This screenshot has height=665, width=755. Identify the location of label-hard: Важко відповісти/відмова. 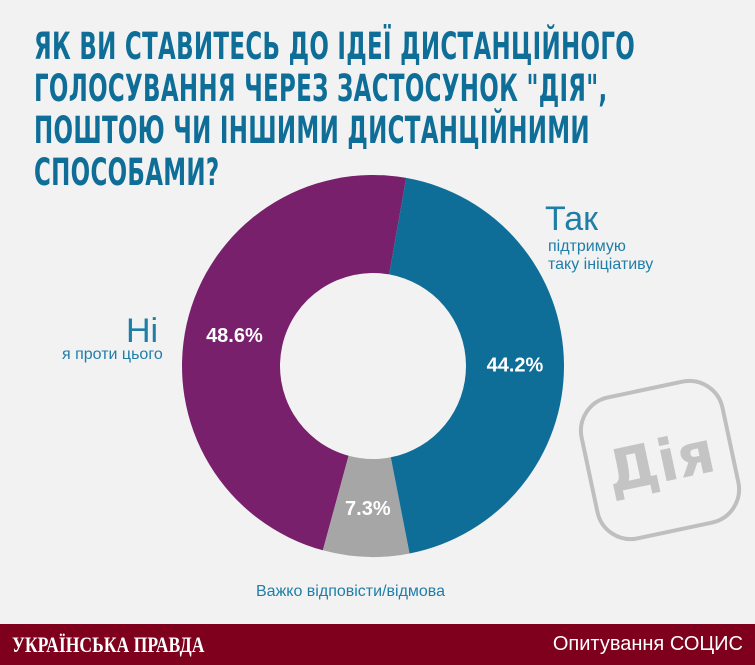
(351, 591).